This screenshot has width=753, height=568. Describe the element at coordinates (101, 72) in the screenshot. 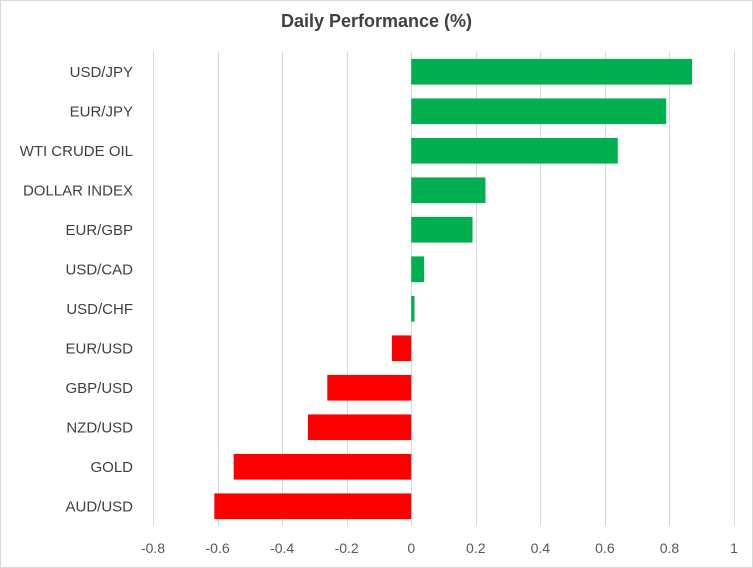

I see `category-label: USD/JPY` at that location.